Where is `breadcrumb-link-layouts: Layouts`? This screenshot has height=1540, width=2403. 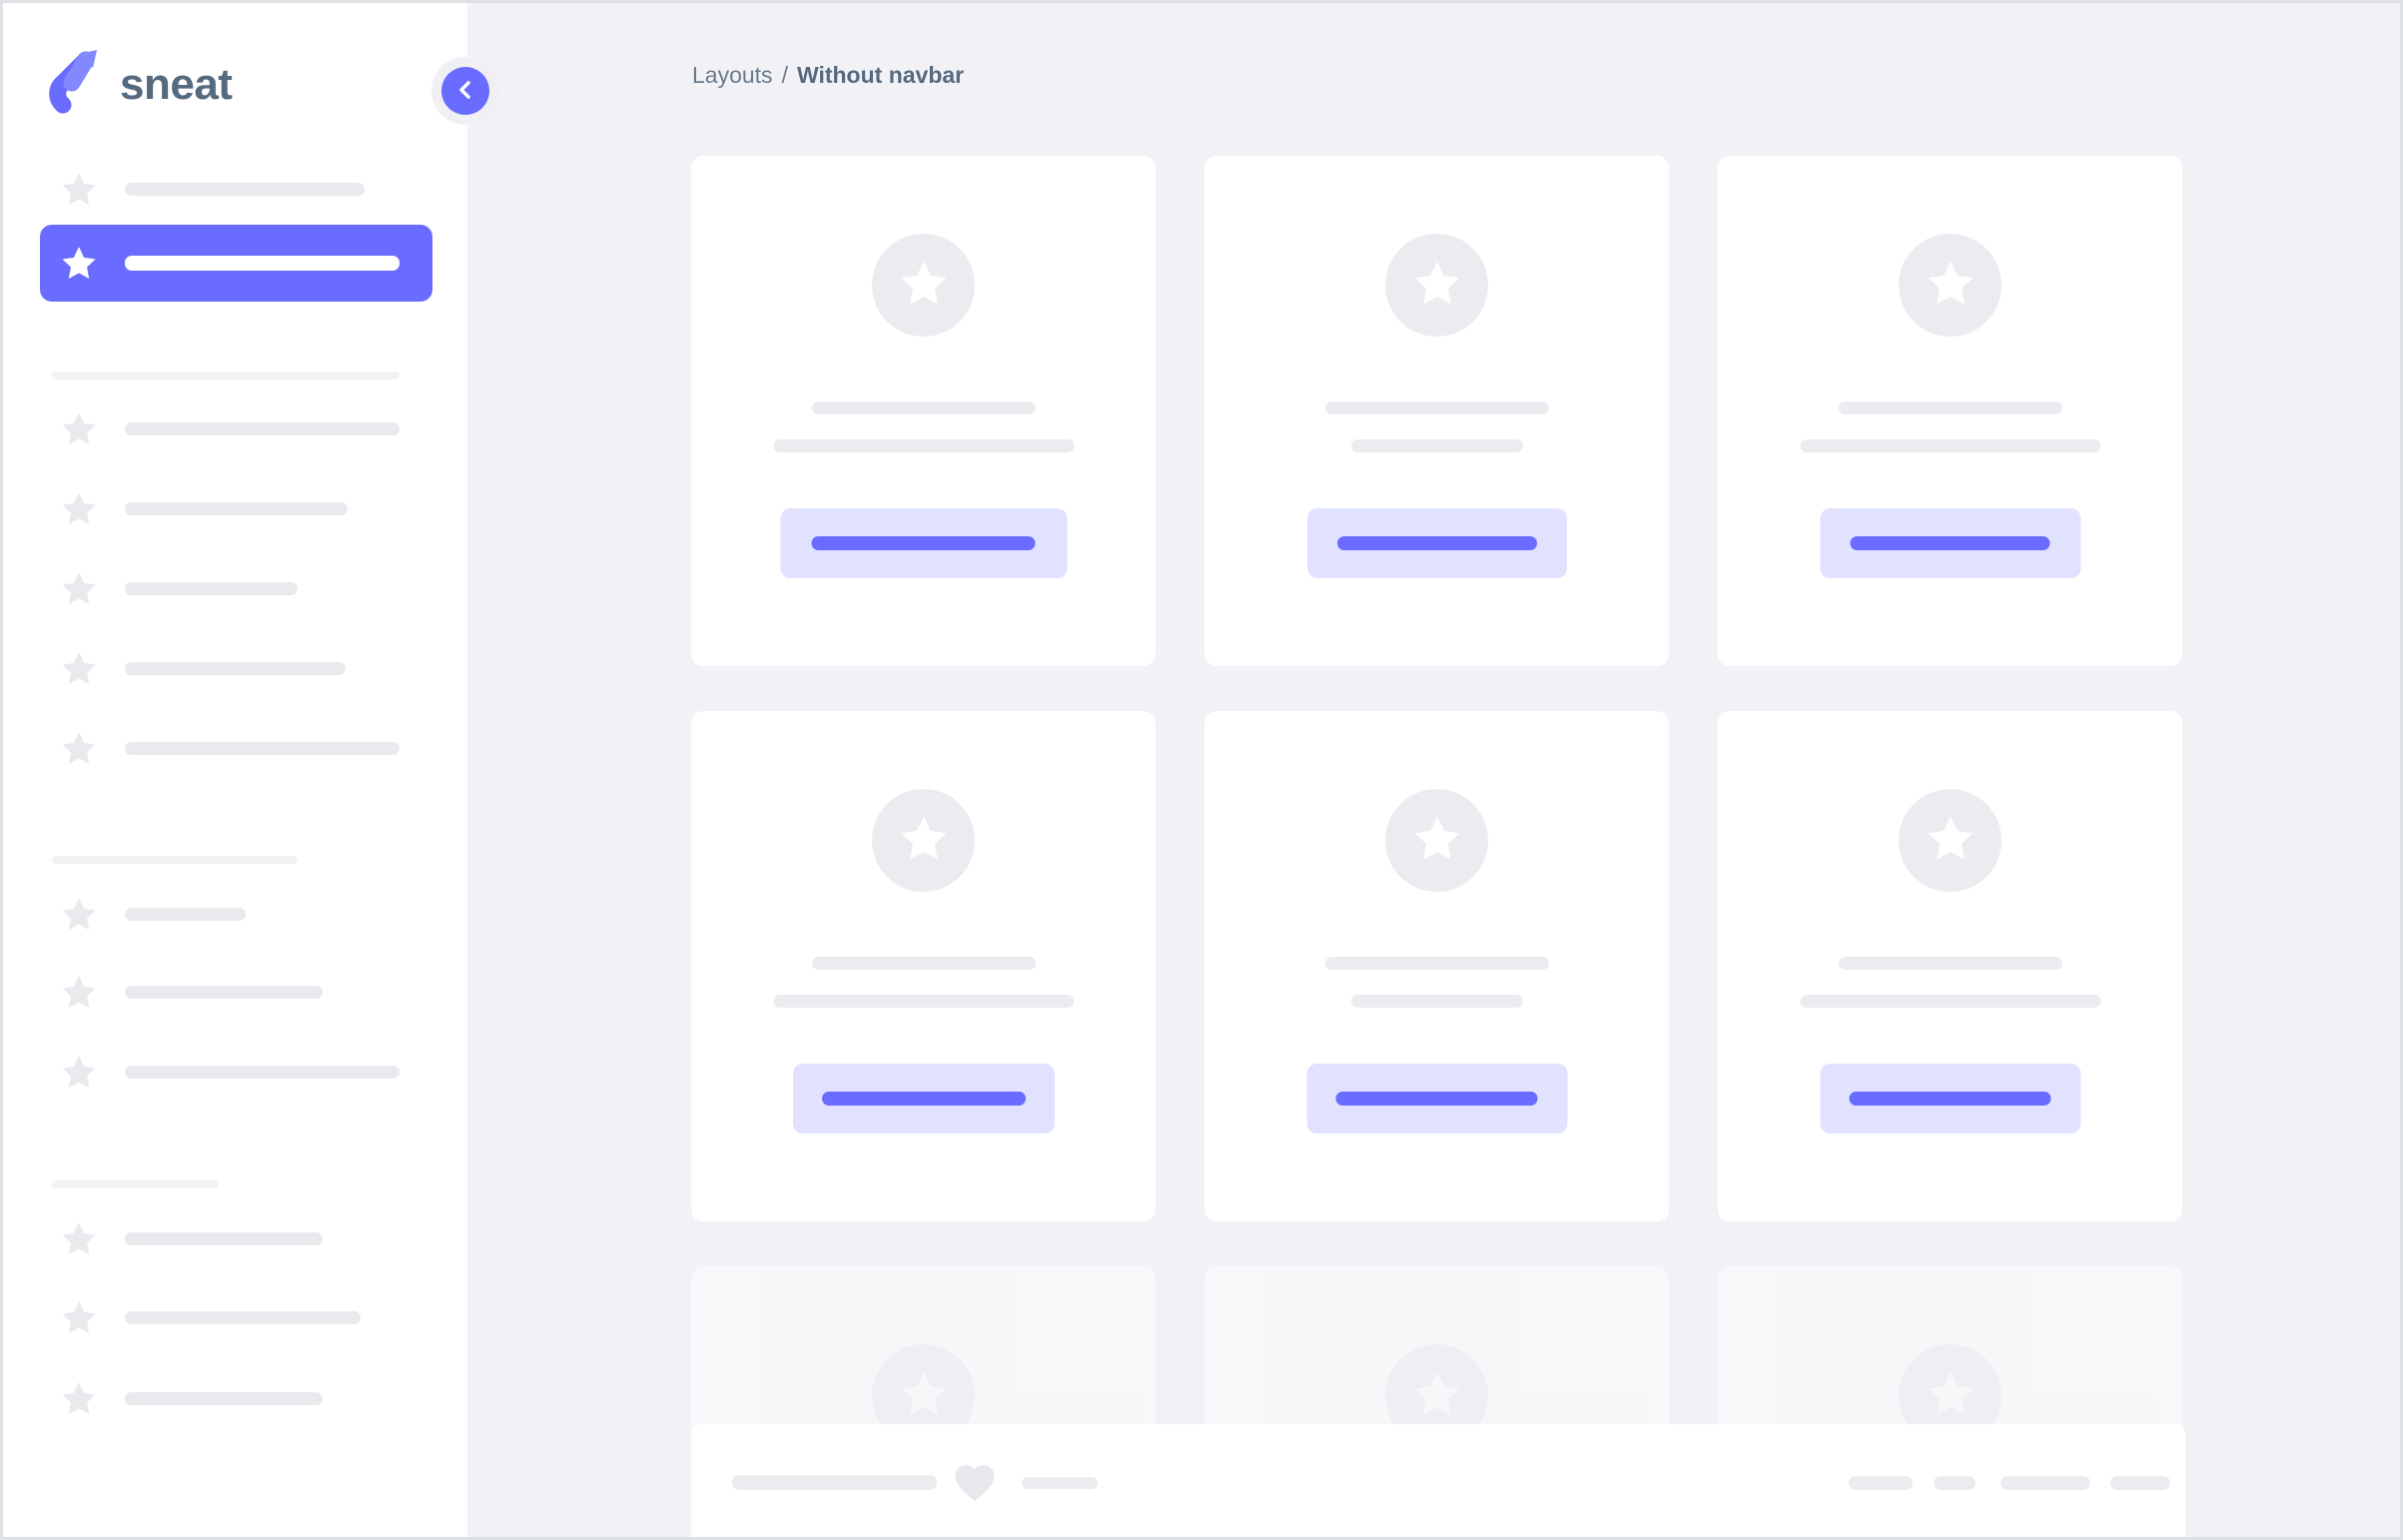
breadcrumb-link-layouts: Layouts is located at coordinates (732, 75).